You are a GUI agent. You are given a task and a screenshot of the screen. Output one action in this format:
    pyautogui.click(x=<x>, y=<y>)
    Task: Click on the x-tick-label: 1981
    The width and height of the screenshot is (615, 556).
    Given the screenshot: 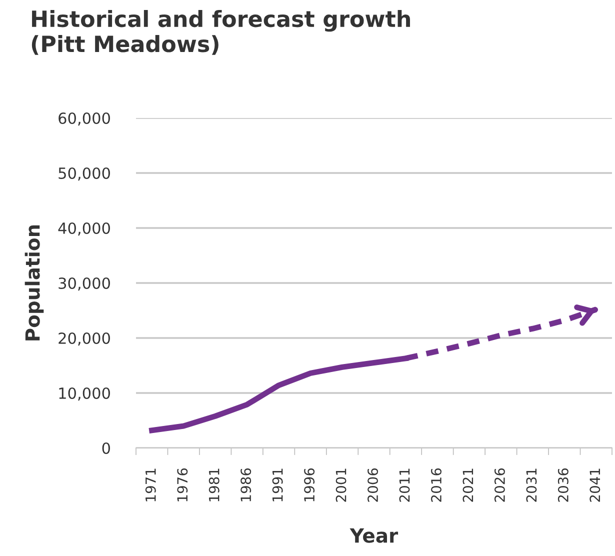 What is the action you would take?
    pyautogui.click(x=214, y=485)
    